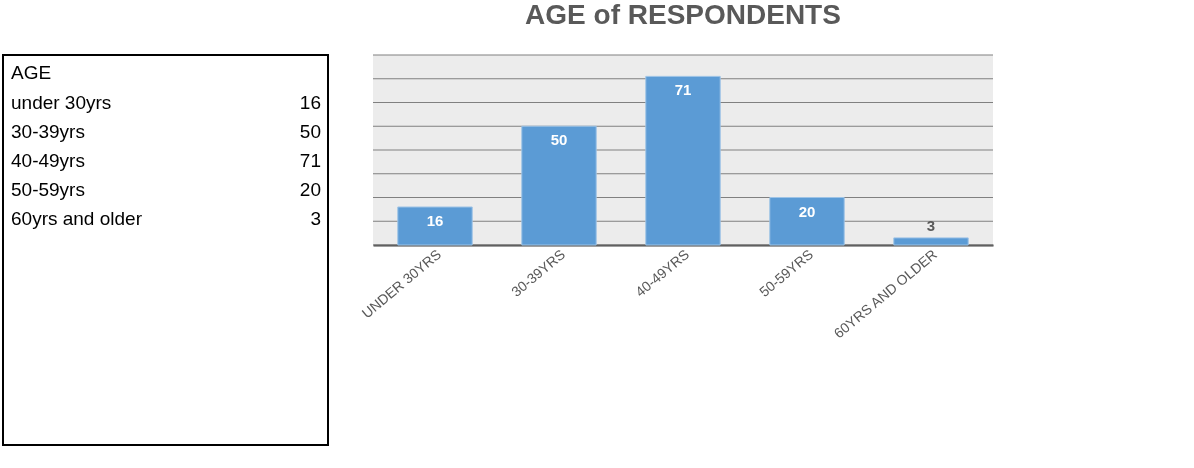  Describe the element at coordinates (61, 102) in the screenshot. I see `category-label: under 30yrs` at that location.